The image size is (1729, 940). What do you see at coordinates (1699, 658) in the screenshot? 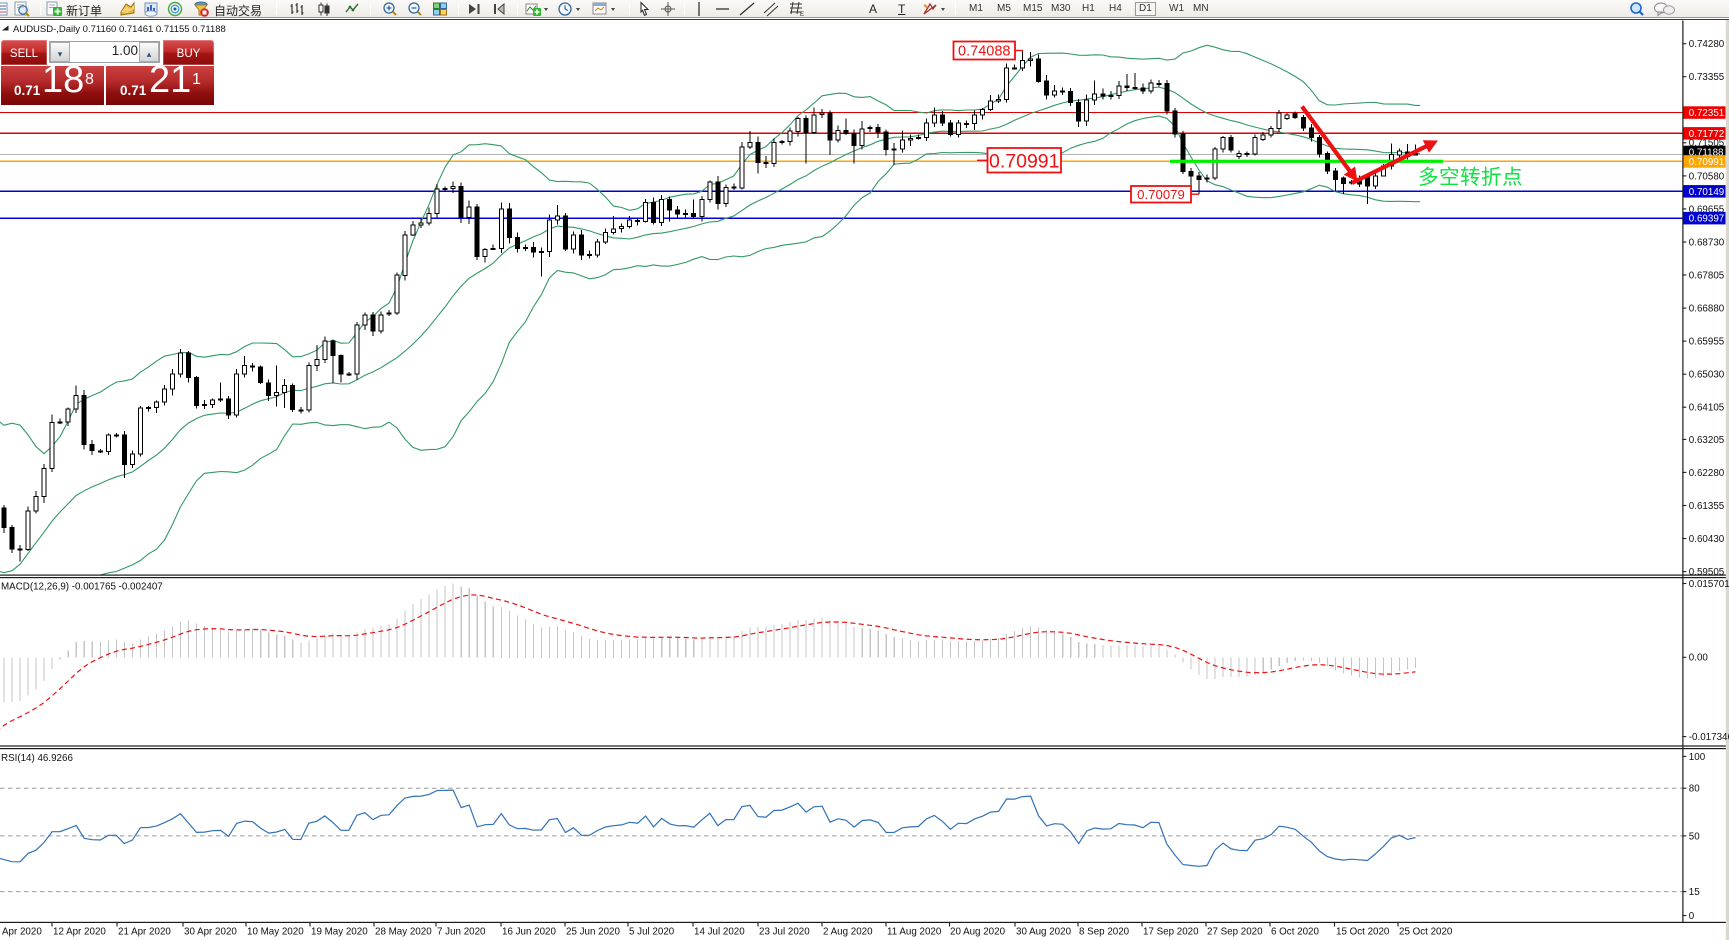
I see `svg-text: 0.00` at bounding box center [1699, 658].